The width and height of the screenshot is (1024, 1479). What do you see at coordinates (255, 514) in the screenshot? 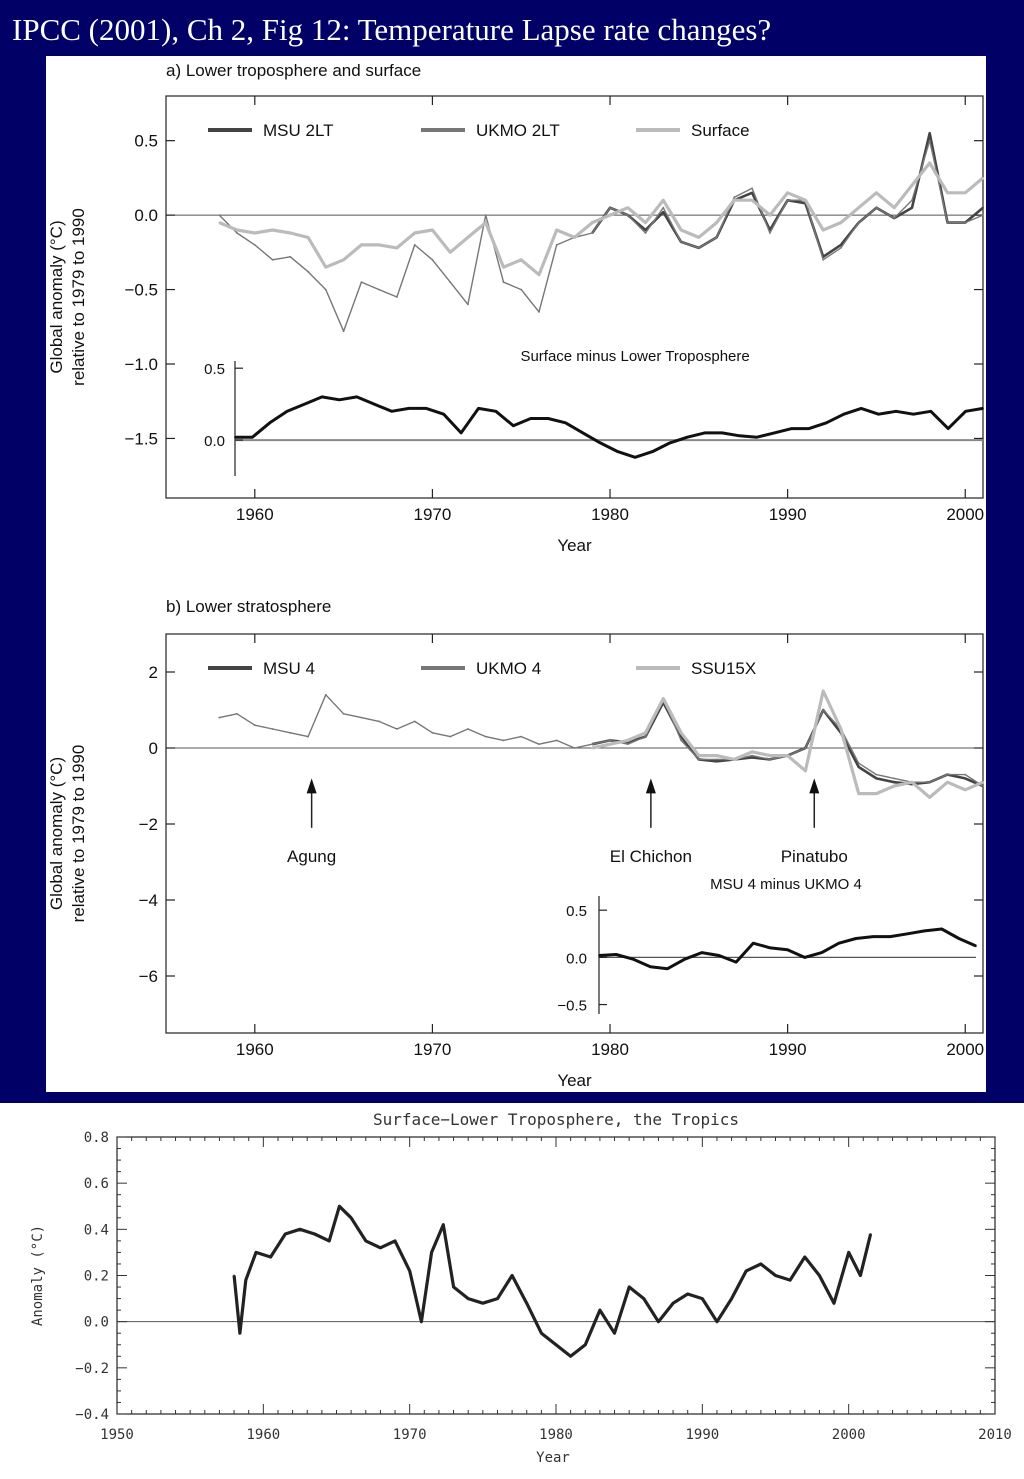
I see `panel-a-x-tick-label: 1960` at bounding box center [255, 514].